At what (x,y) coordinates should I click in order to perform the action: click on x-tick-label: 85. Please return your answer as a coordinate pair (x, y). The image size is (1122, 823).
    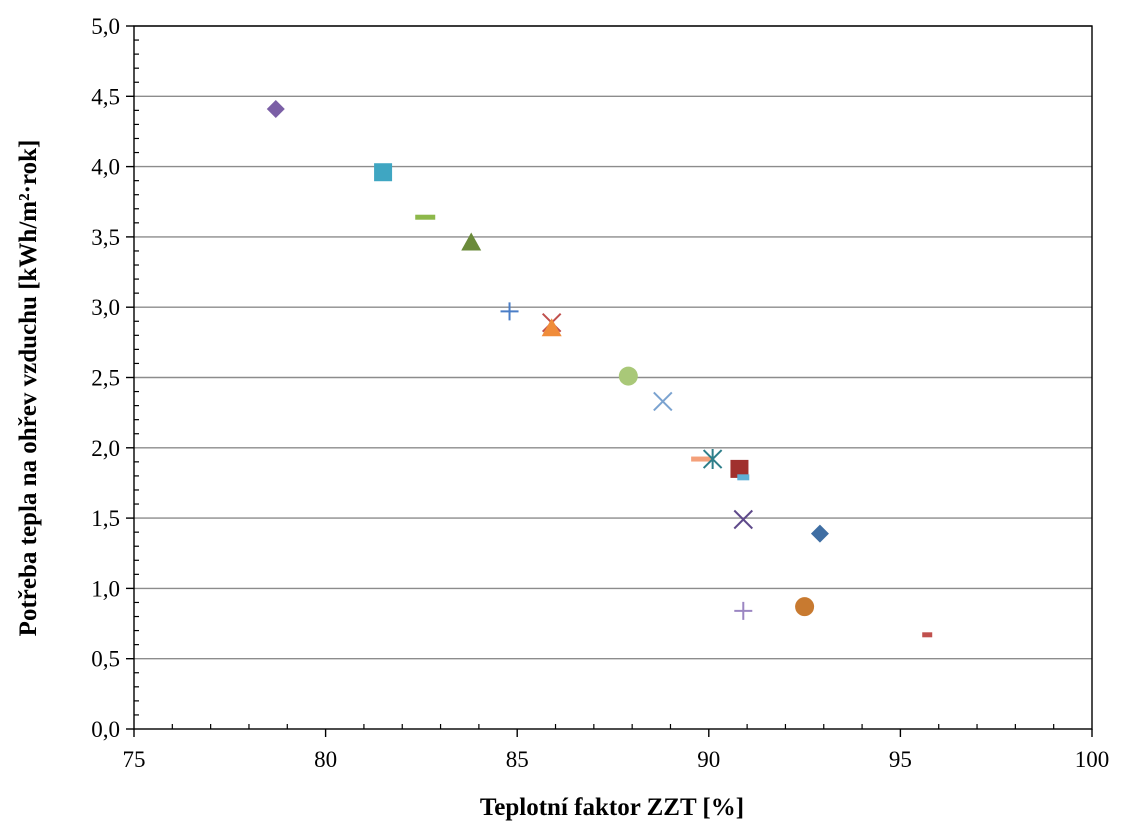
    Looking at the image, I should click on (517, 759).